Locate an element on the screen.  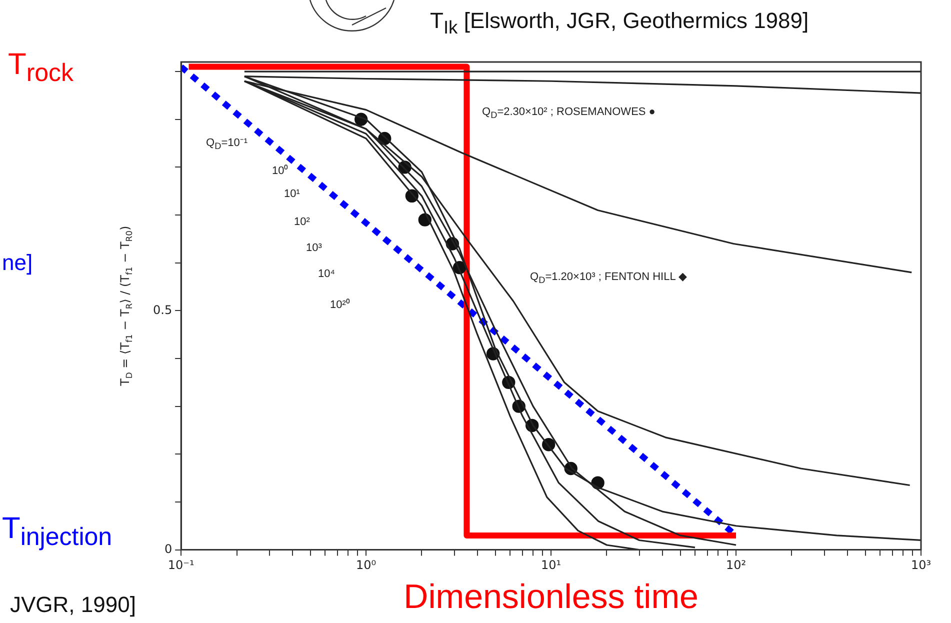
y-tick-label: 0 is located at coordinates (168, 549).